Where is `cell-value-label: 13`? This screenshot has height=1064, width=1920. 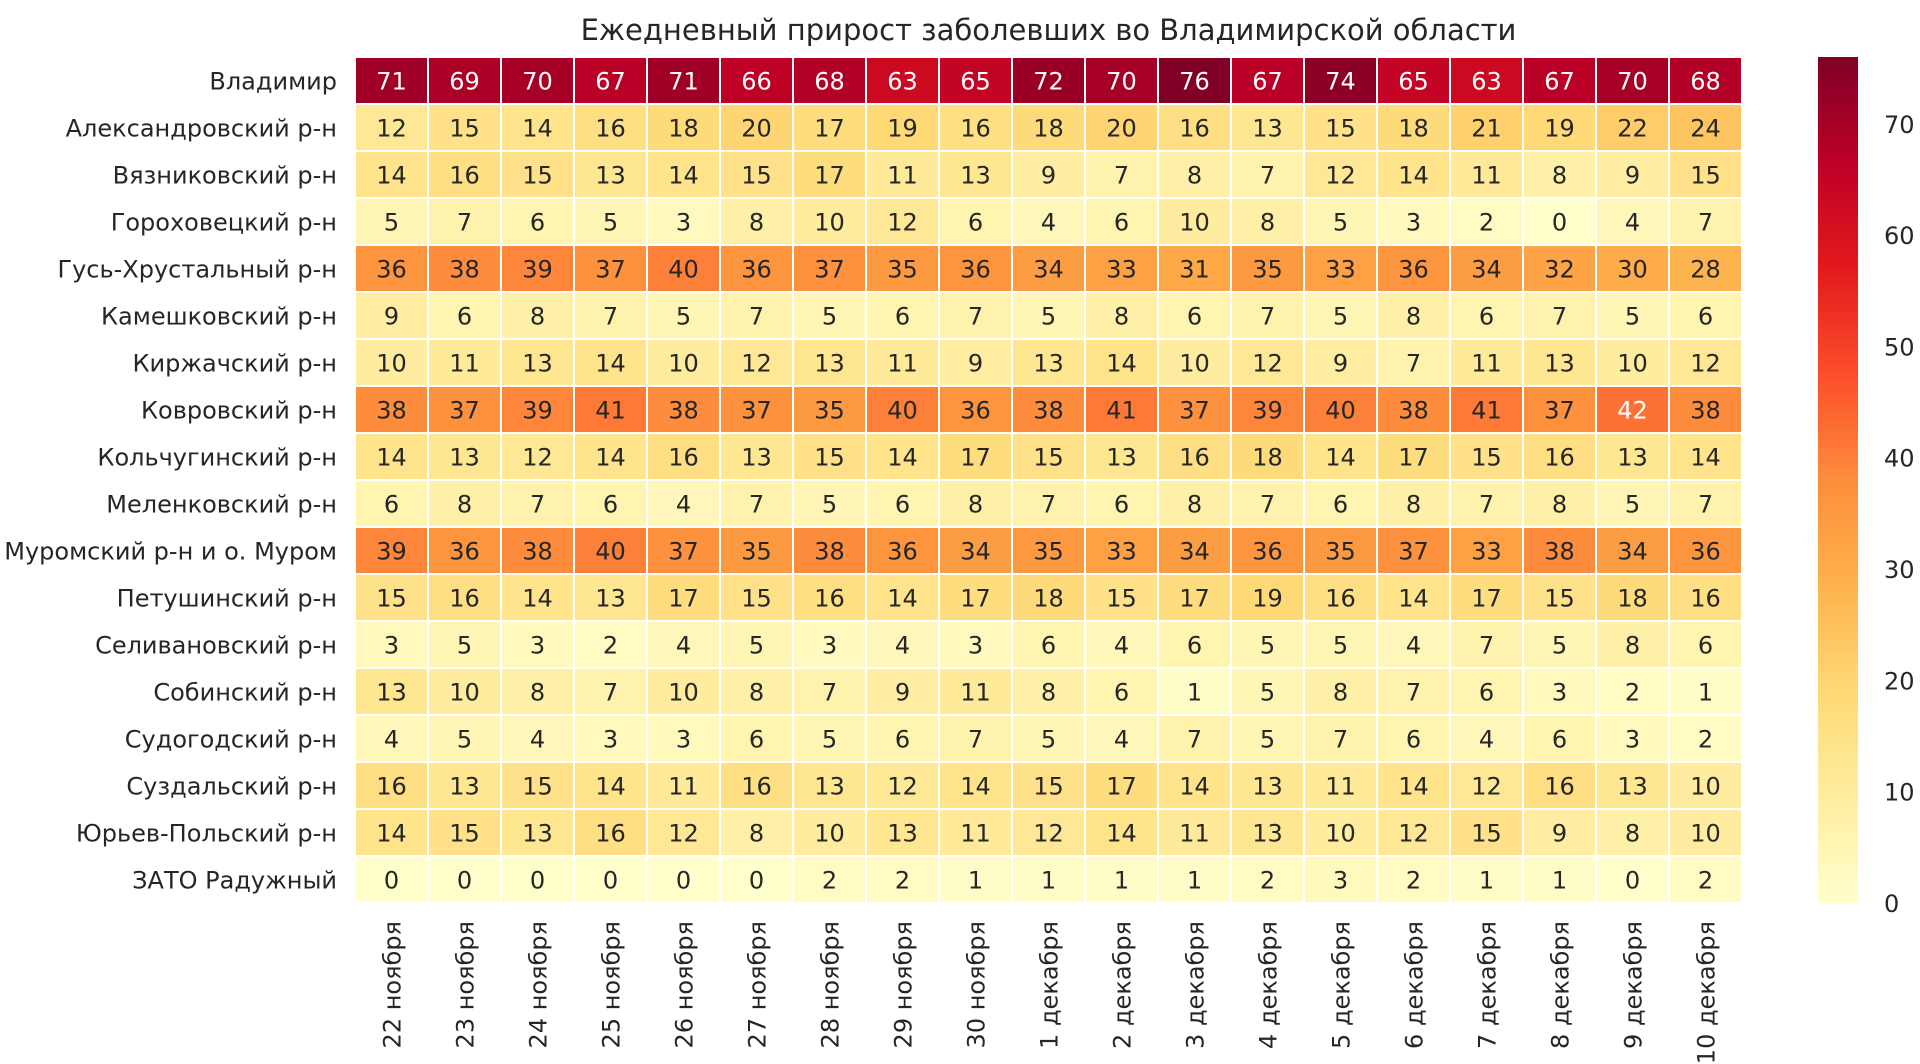 cell-value-label: 13 is located at coordinates (902, 834).